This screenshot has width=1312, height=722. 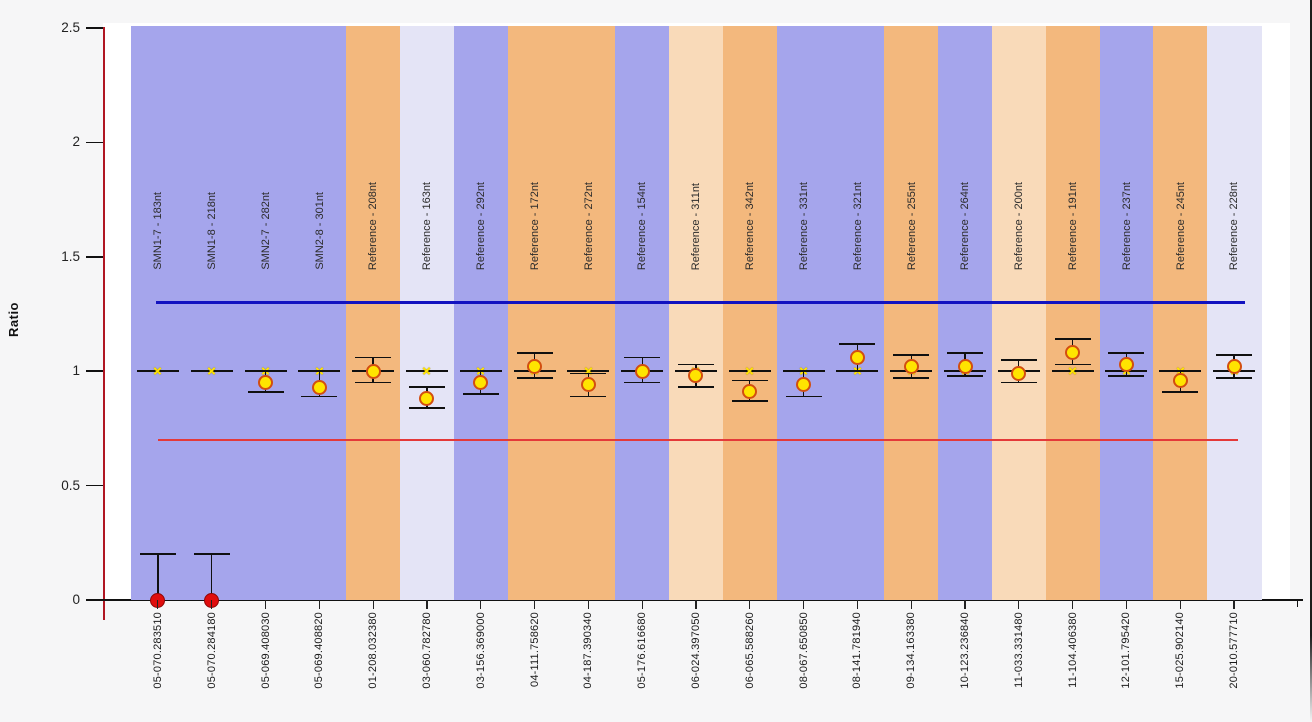 I want to click on y-tick-label: 2.5, so click(x=70, y=27).